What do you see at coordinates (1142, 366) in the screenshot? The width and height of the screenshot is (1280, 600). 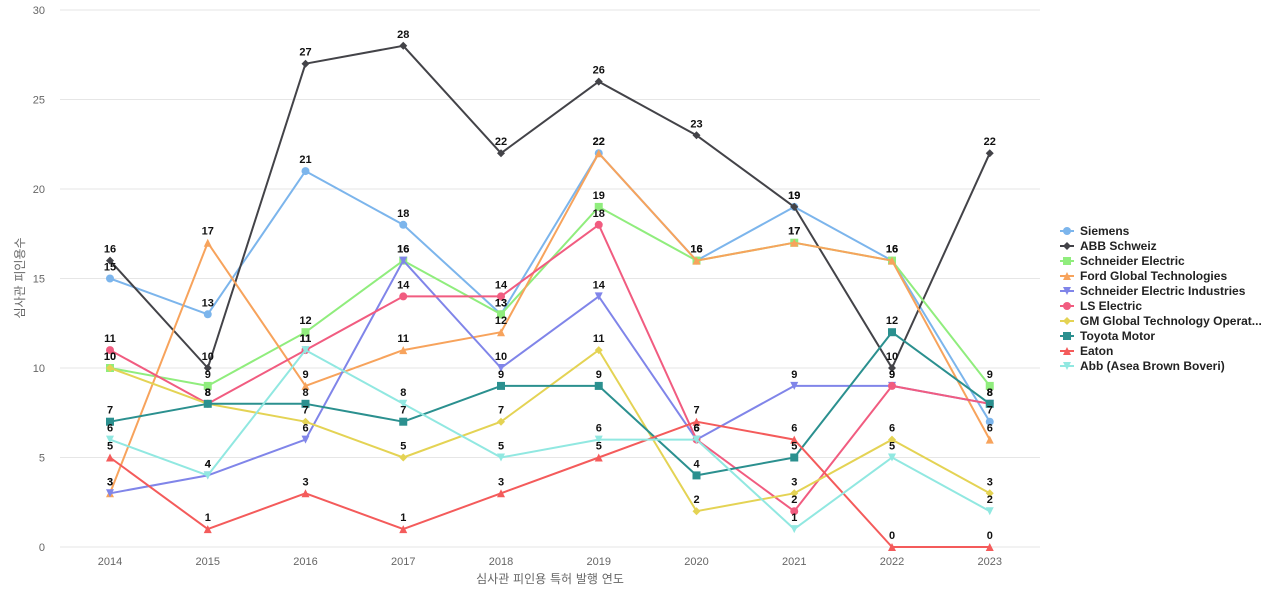 I see `legend-item-abb-asea-brown-boveri: Abb (Asea Brown Boveri)` at bounding box center [1142, 366].